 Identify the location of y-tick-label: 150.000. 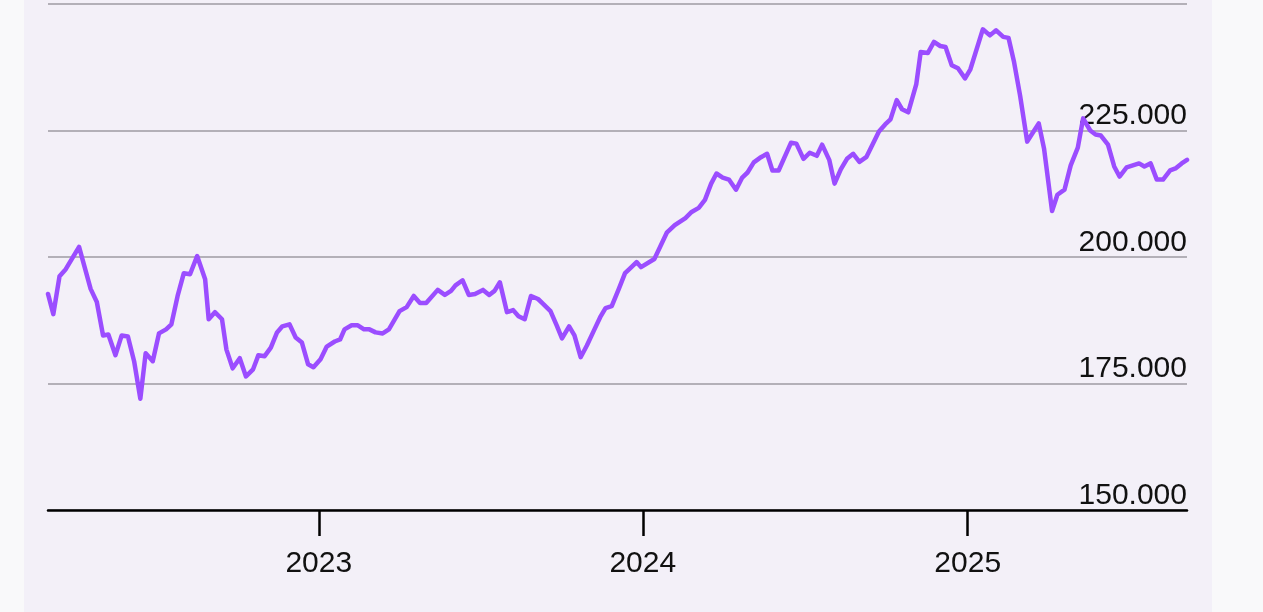
(1132, 493).